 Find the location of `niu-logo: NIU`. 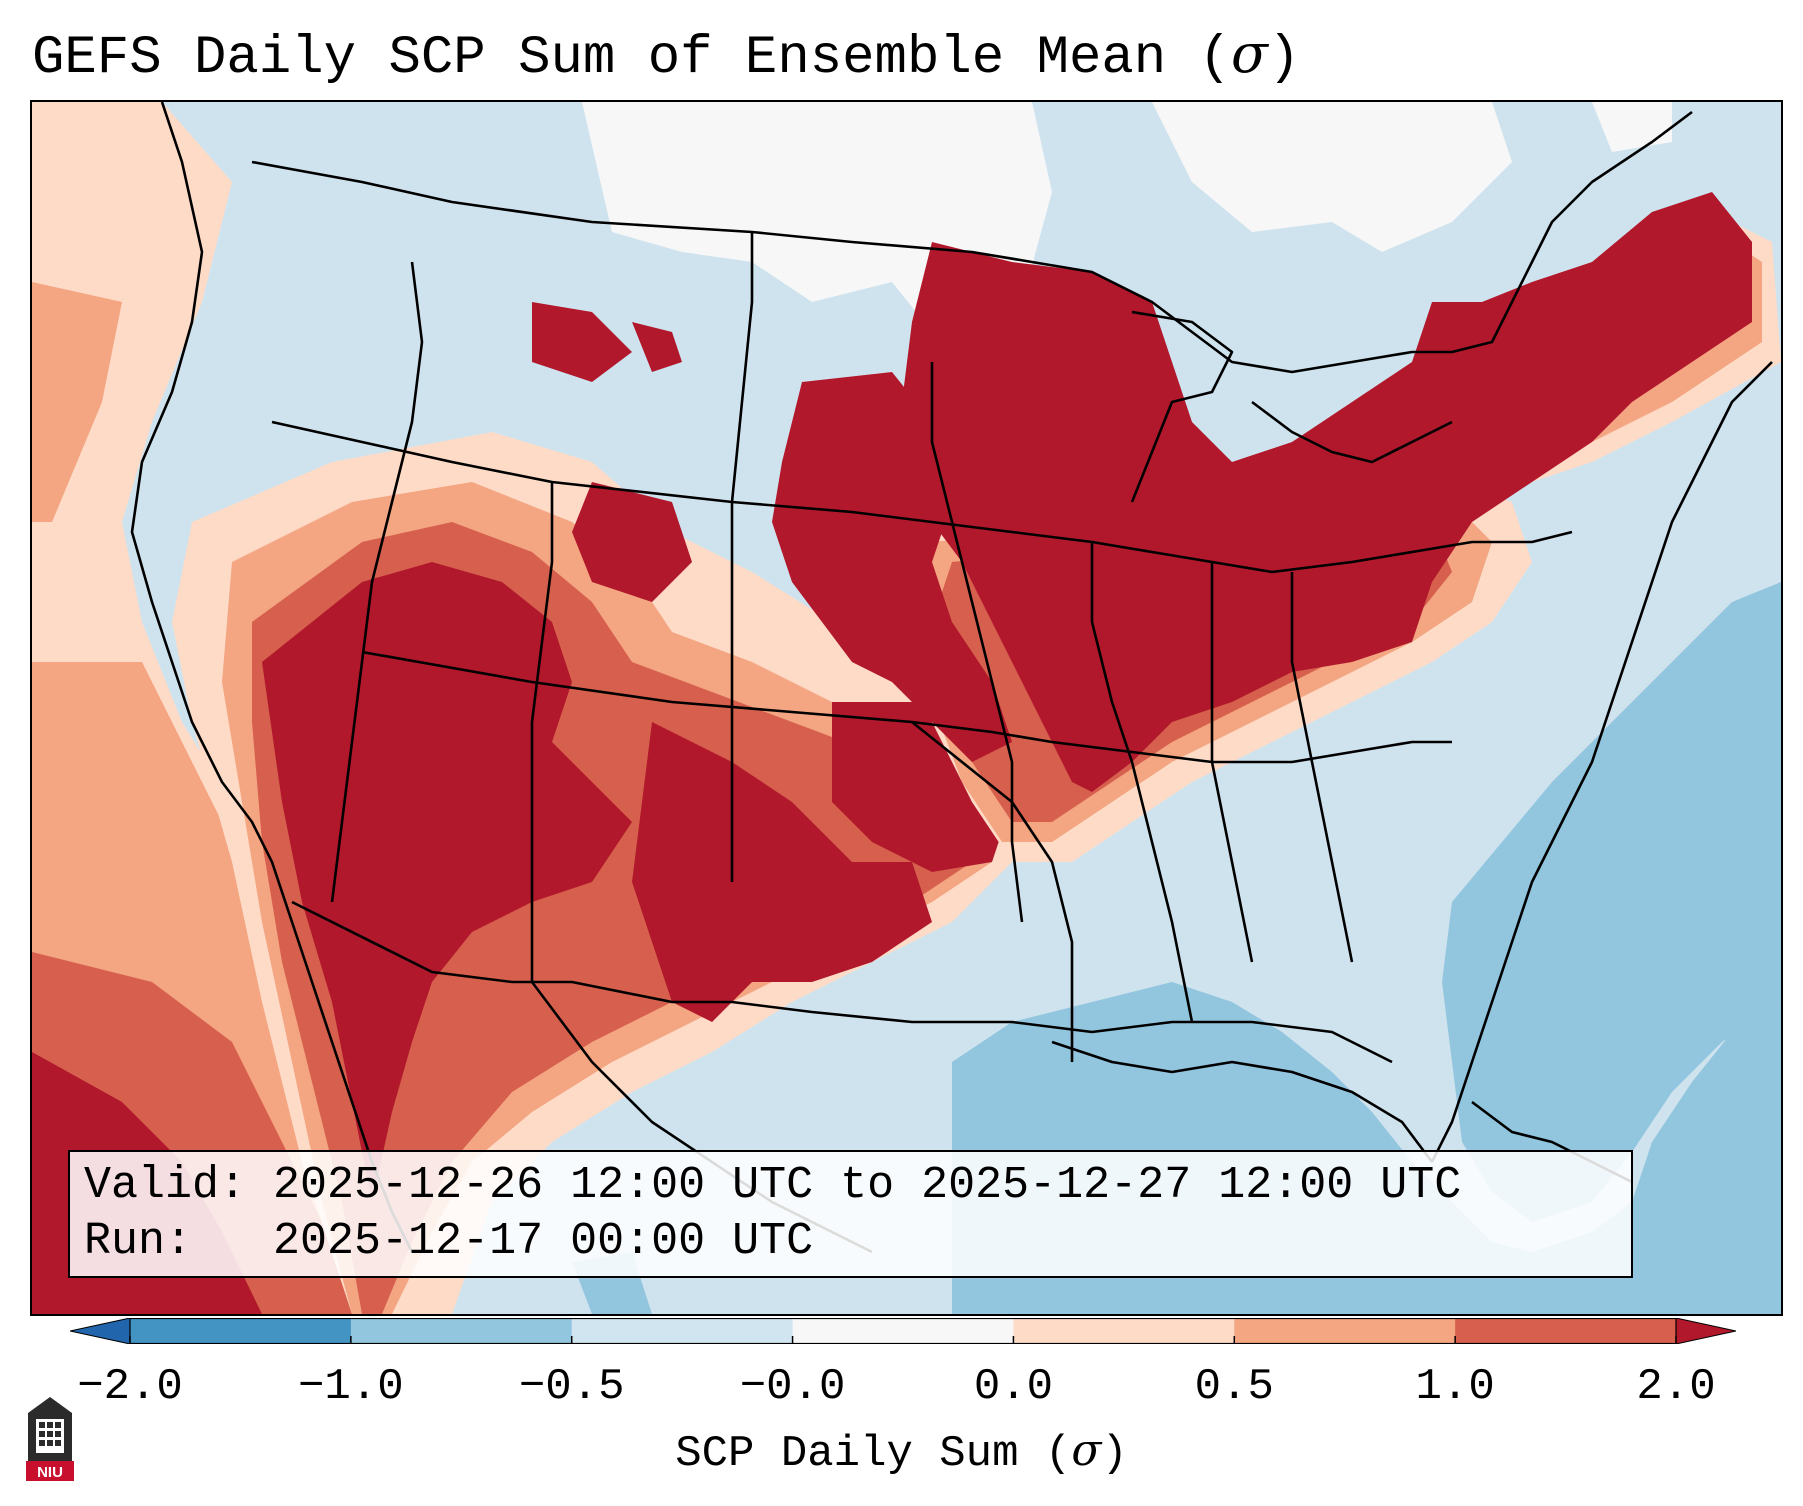

niu-logo: NIU is located at coordinates (50, 1439).